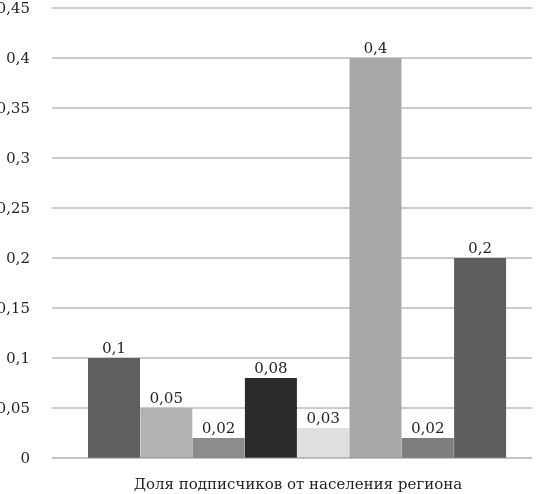  Describe the element at coordinates (18, 158) in the screenshot. I see `y-tick-label: 0,3` at that location.